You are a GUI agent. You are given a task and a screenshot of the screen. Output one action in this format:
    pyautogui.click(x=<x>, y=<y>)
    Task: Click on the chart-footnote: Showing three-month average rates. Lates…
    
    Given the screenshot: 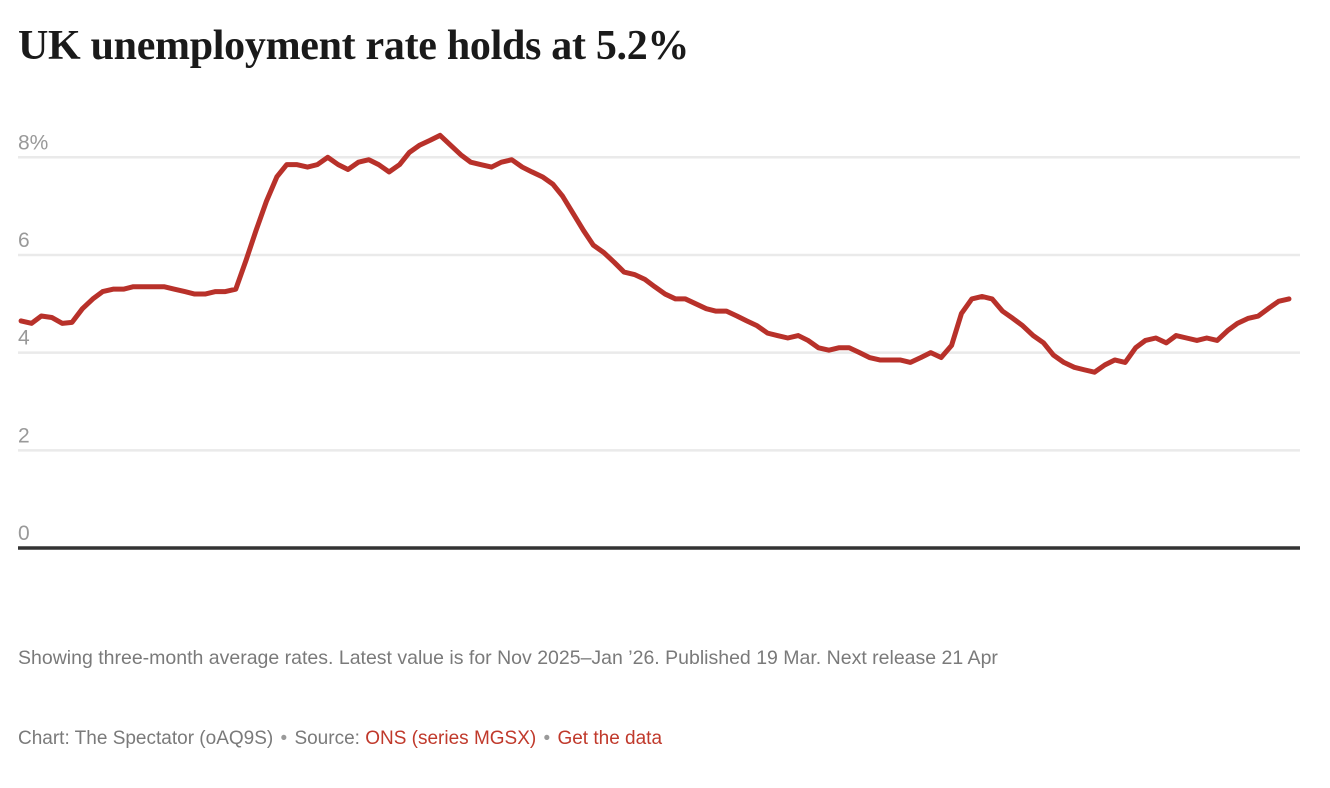 What is the action you would take?
    pyautogui.click(x=508, y=658)
    